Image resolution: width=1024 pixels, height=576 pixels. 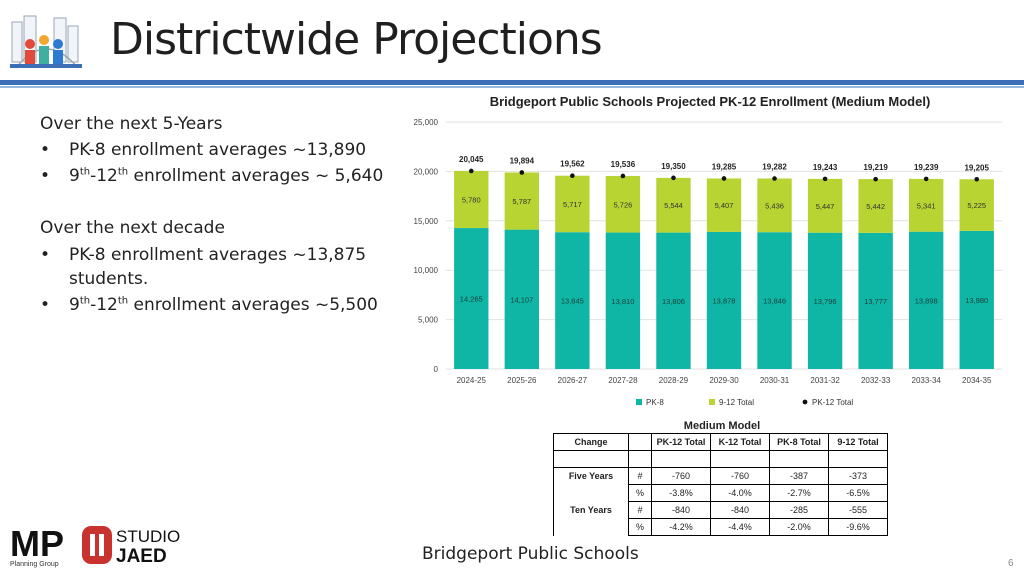 What do you see at coordinates (927, 380) in the screenshot?
I see `x-tick-label: 2033-34` at bounding box center [927, 380].